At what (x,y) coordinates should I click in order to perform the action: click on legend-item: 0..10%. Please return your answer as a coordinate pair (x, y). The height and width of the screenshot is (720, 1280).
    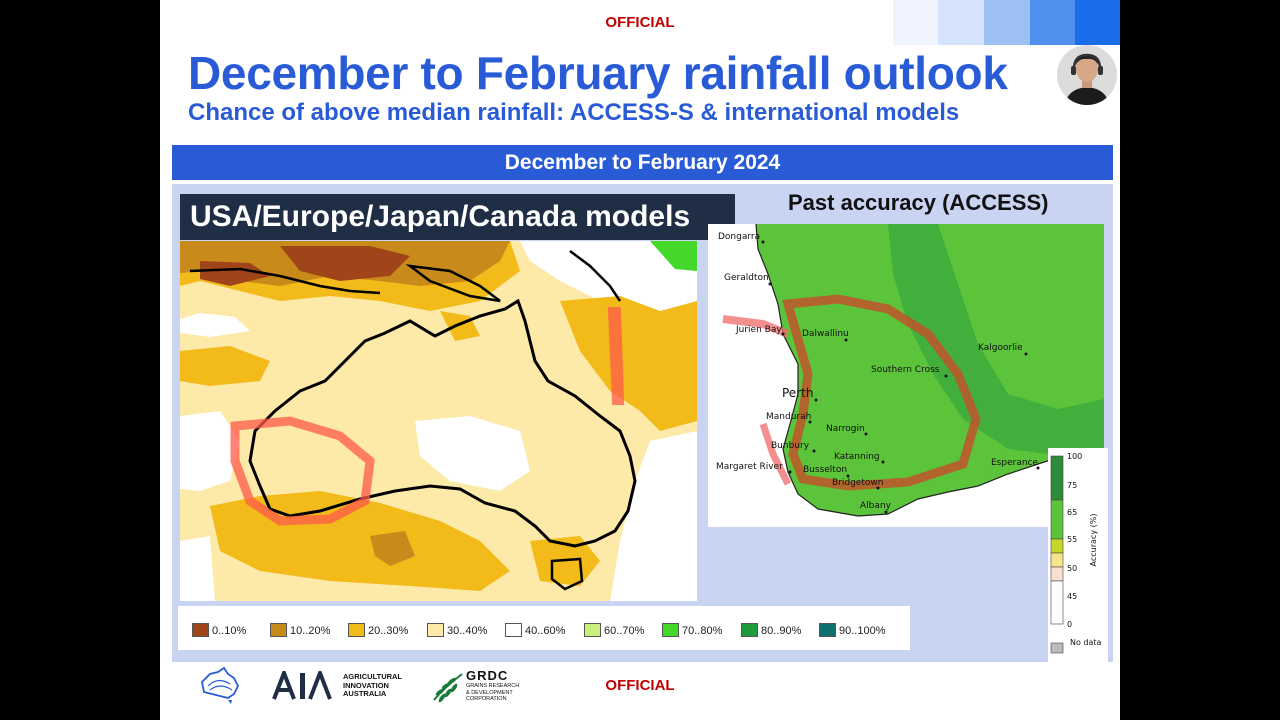
    Looking at the image, I should click on (219, 630).